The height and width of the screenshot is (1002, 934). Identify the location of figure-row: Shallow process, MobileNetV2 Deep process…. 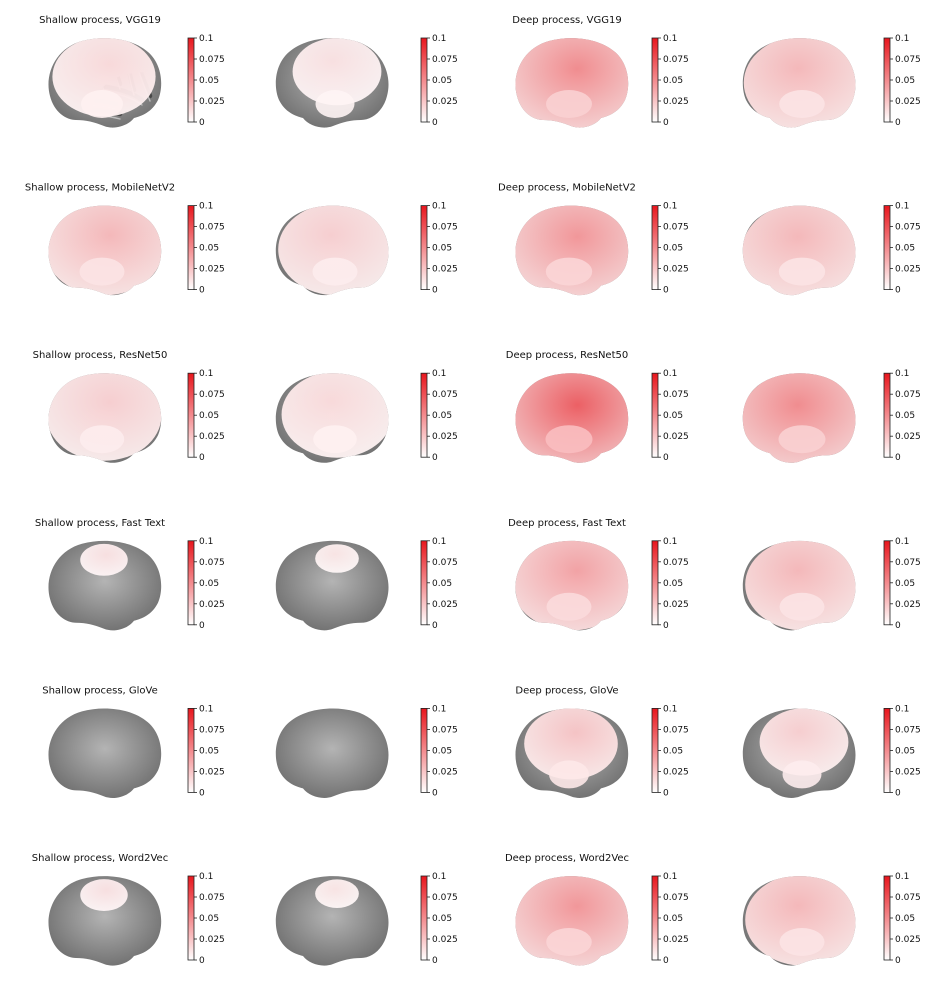
(473, 239).